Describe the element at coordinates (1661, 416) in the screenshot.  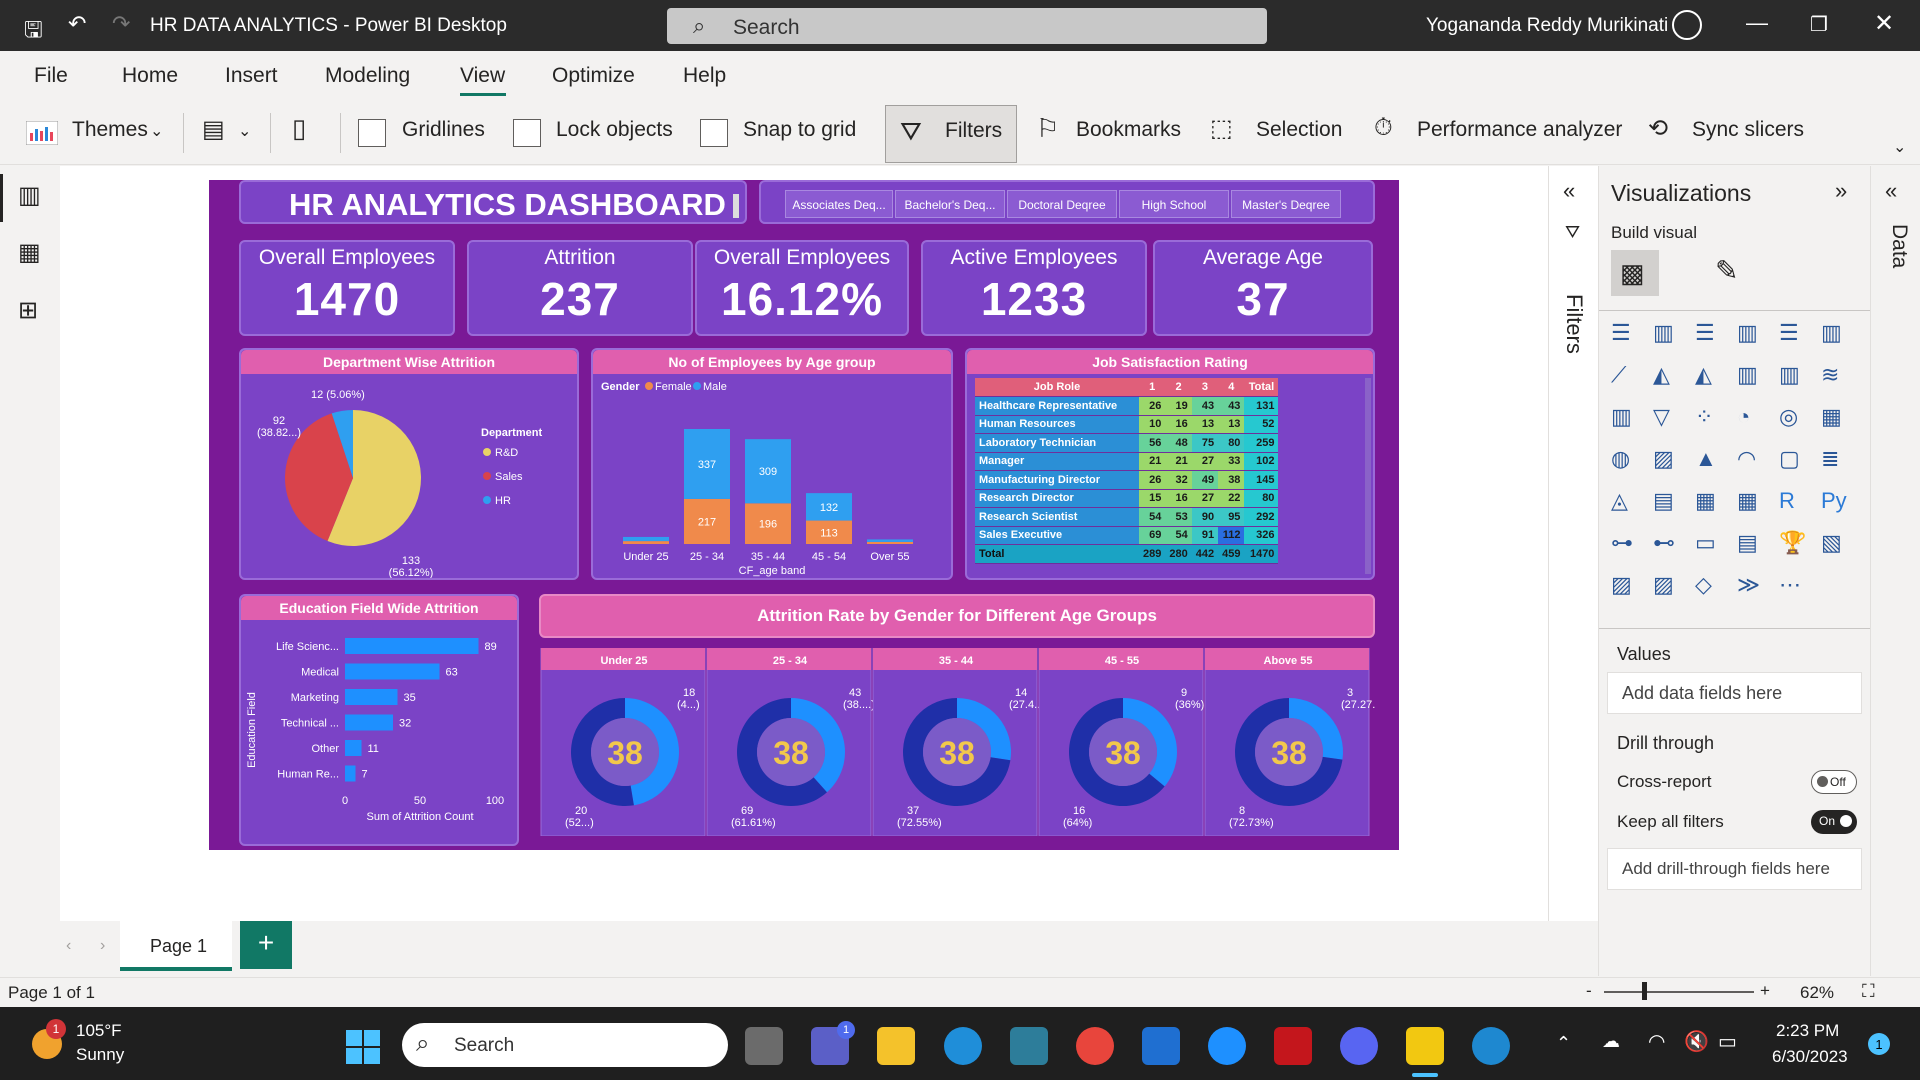
I see `funnel-visual-icon: ▽` at that location.